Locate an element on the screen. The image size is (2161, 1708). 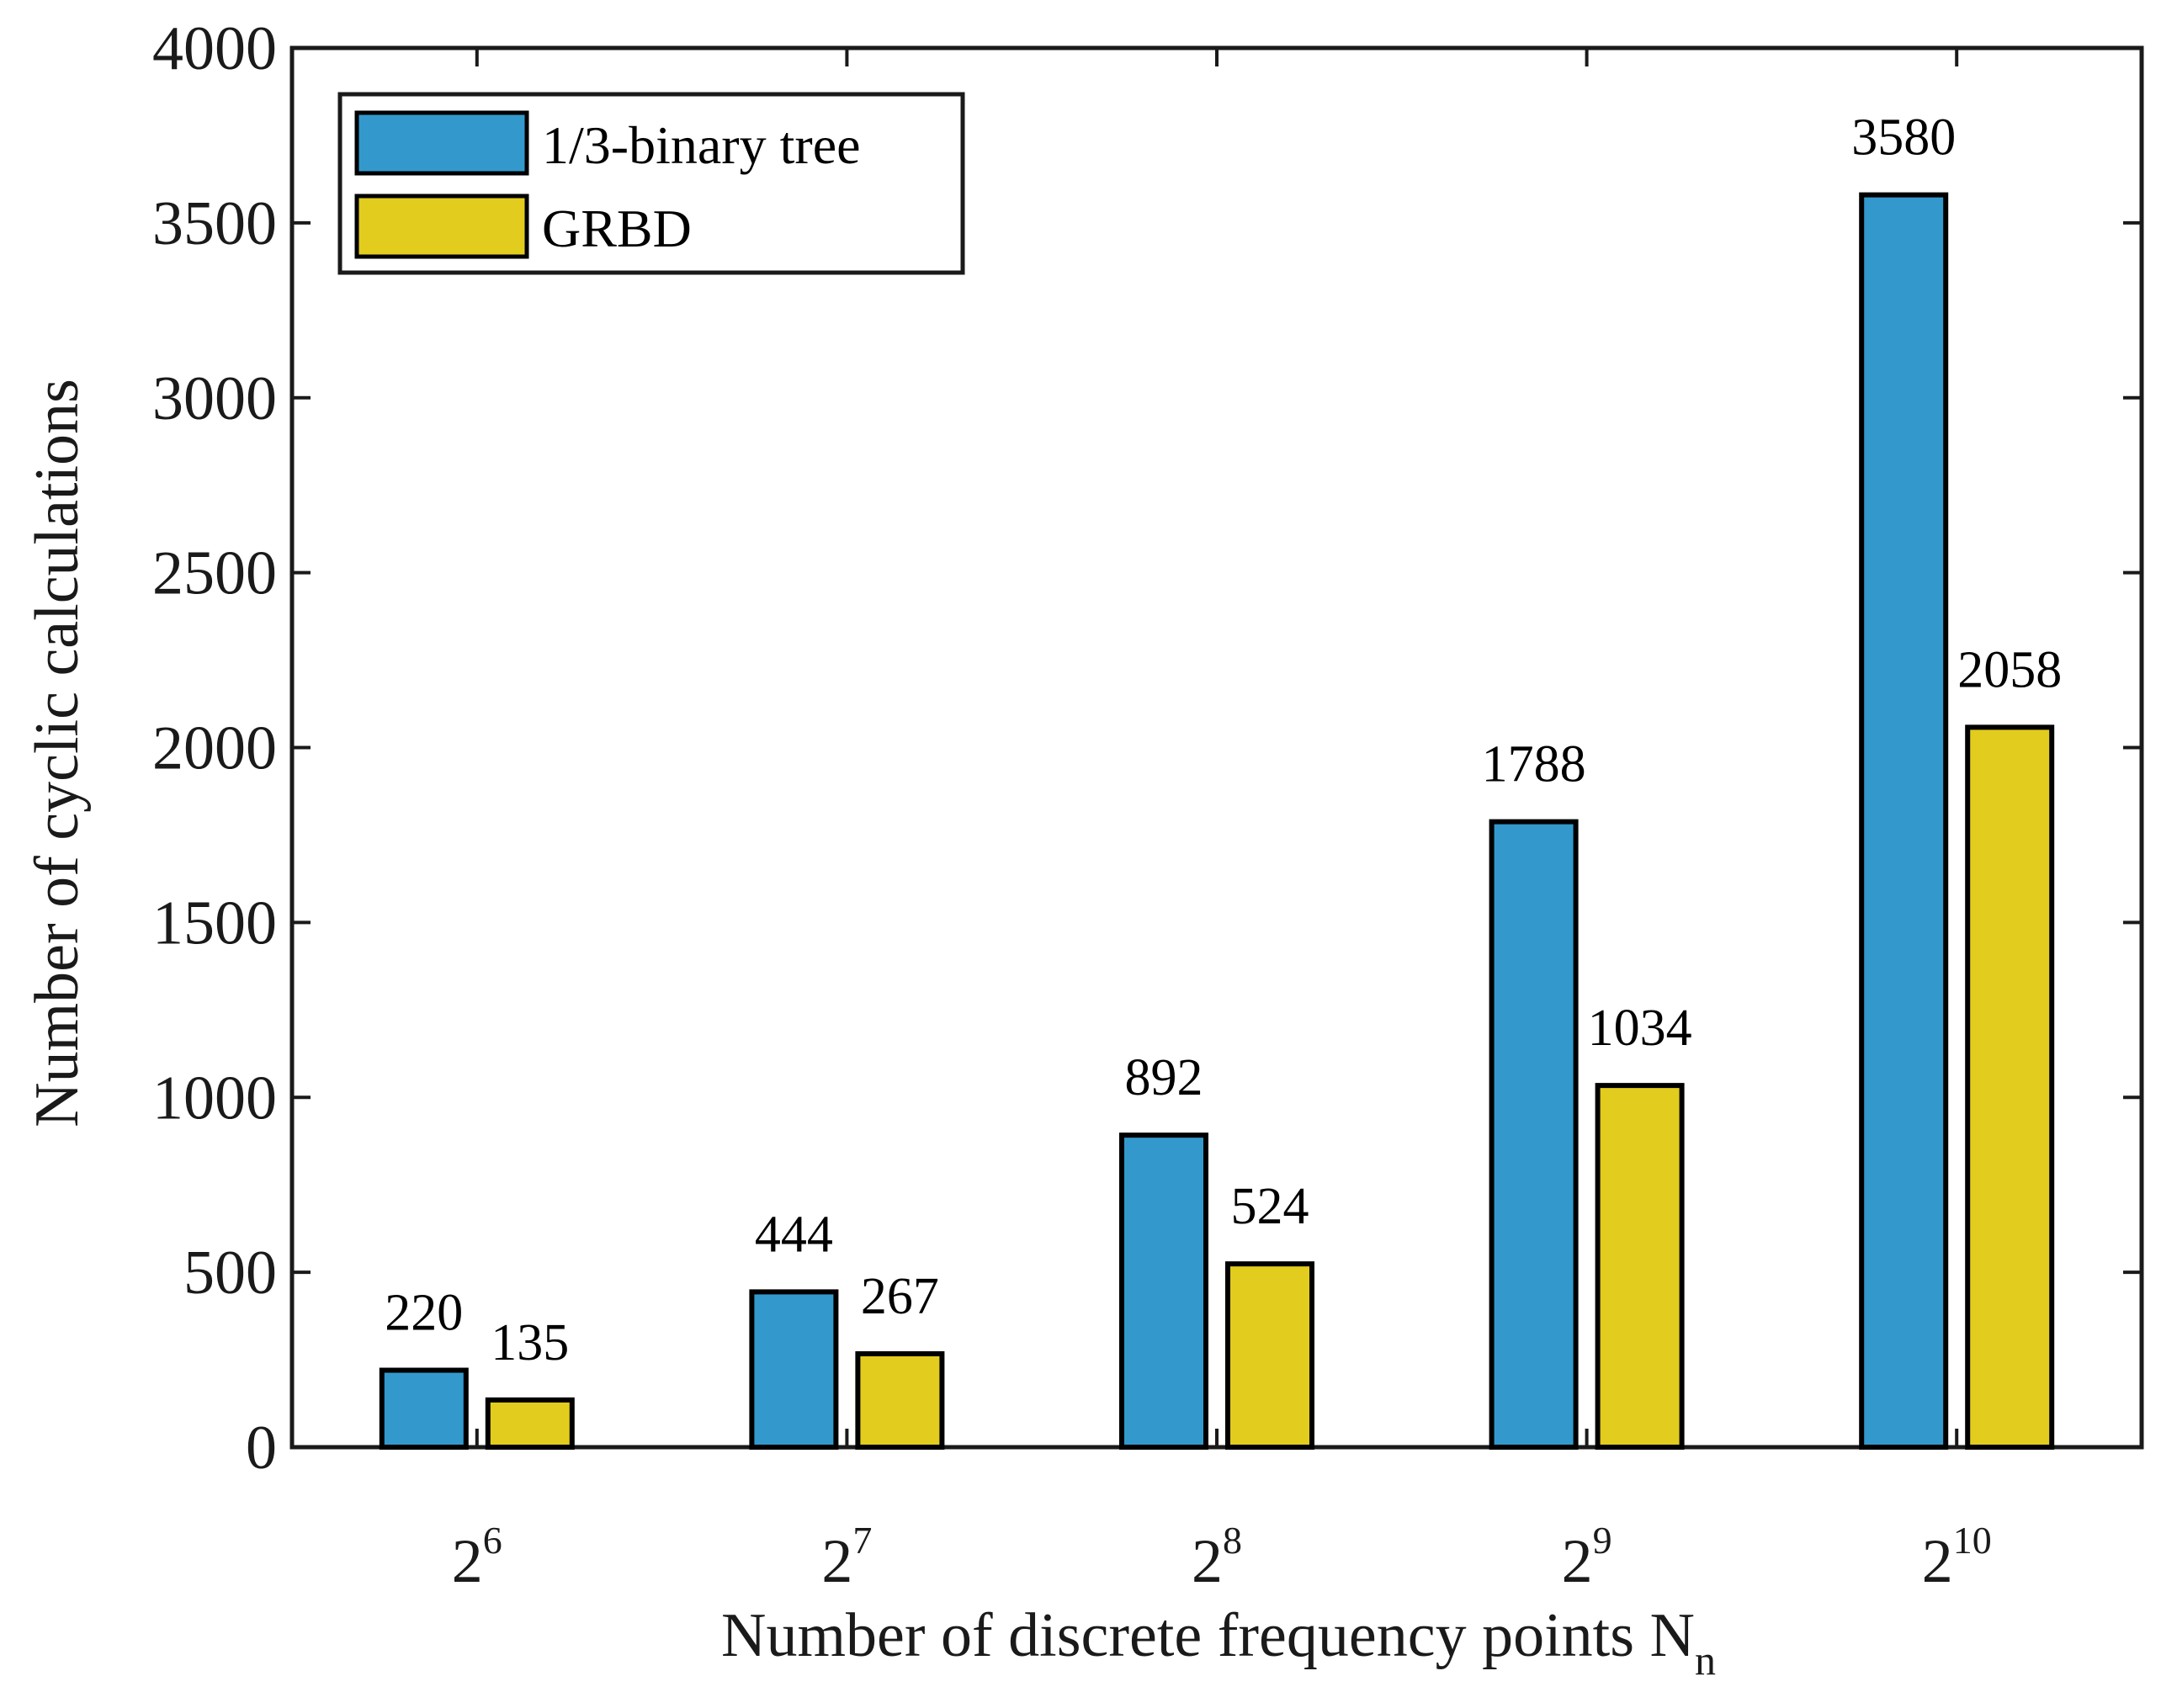
y-tick-label-3000: 3000 is located at coordinates (214, 399).